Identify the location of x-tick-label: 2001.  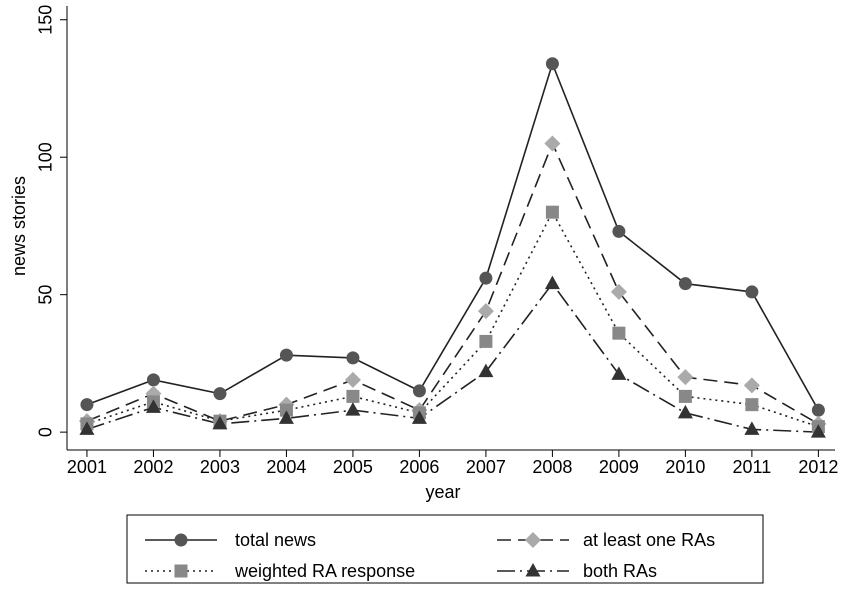
(87, 467).